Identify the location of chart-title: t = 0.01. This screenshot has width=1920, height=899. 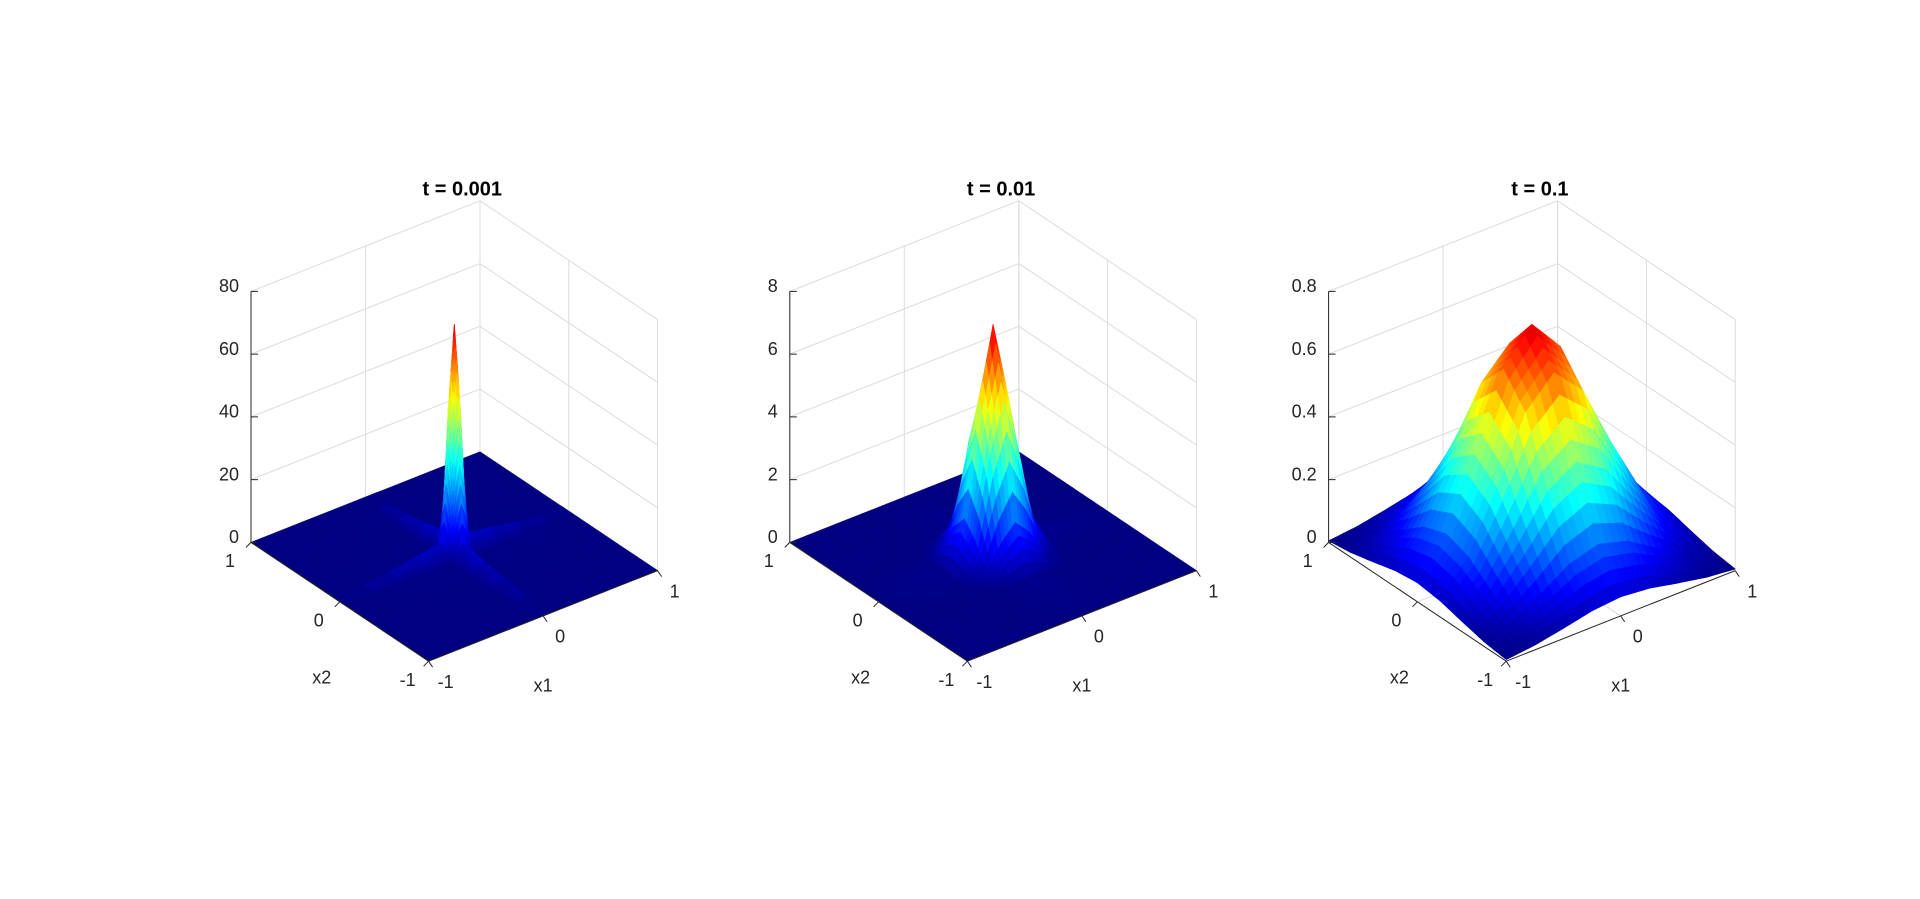
(1001, 189).